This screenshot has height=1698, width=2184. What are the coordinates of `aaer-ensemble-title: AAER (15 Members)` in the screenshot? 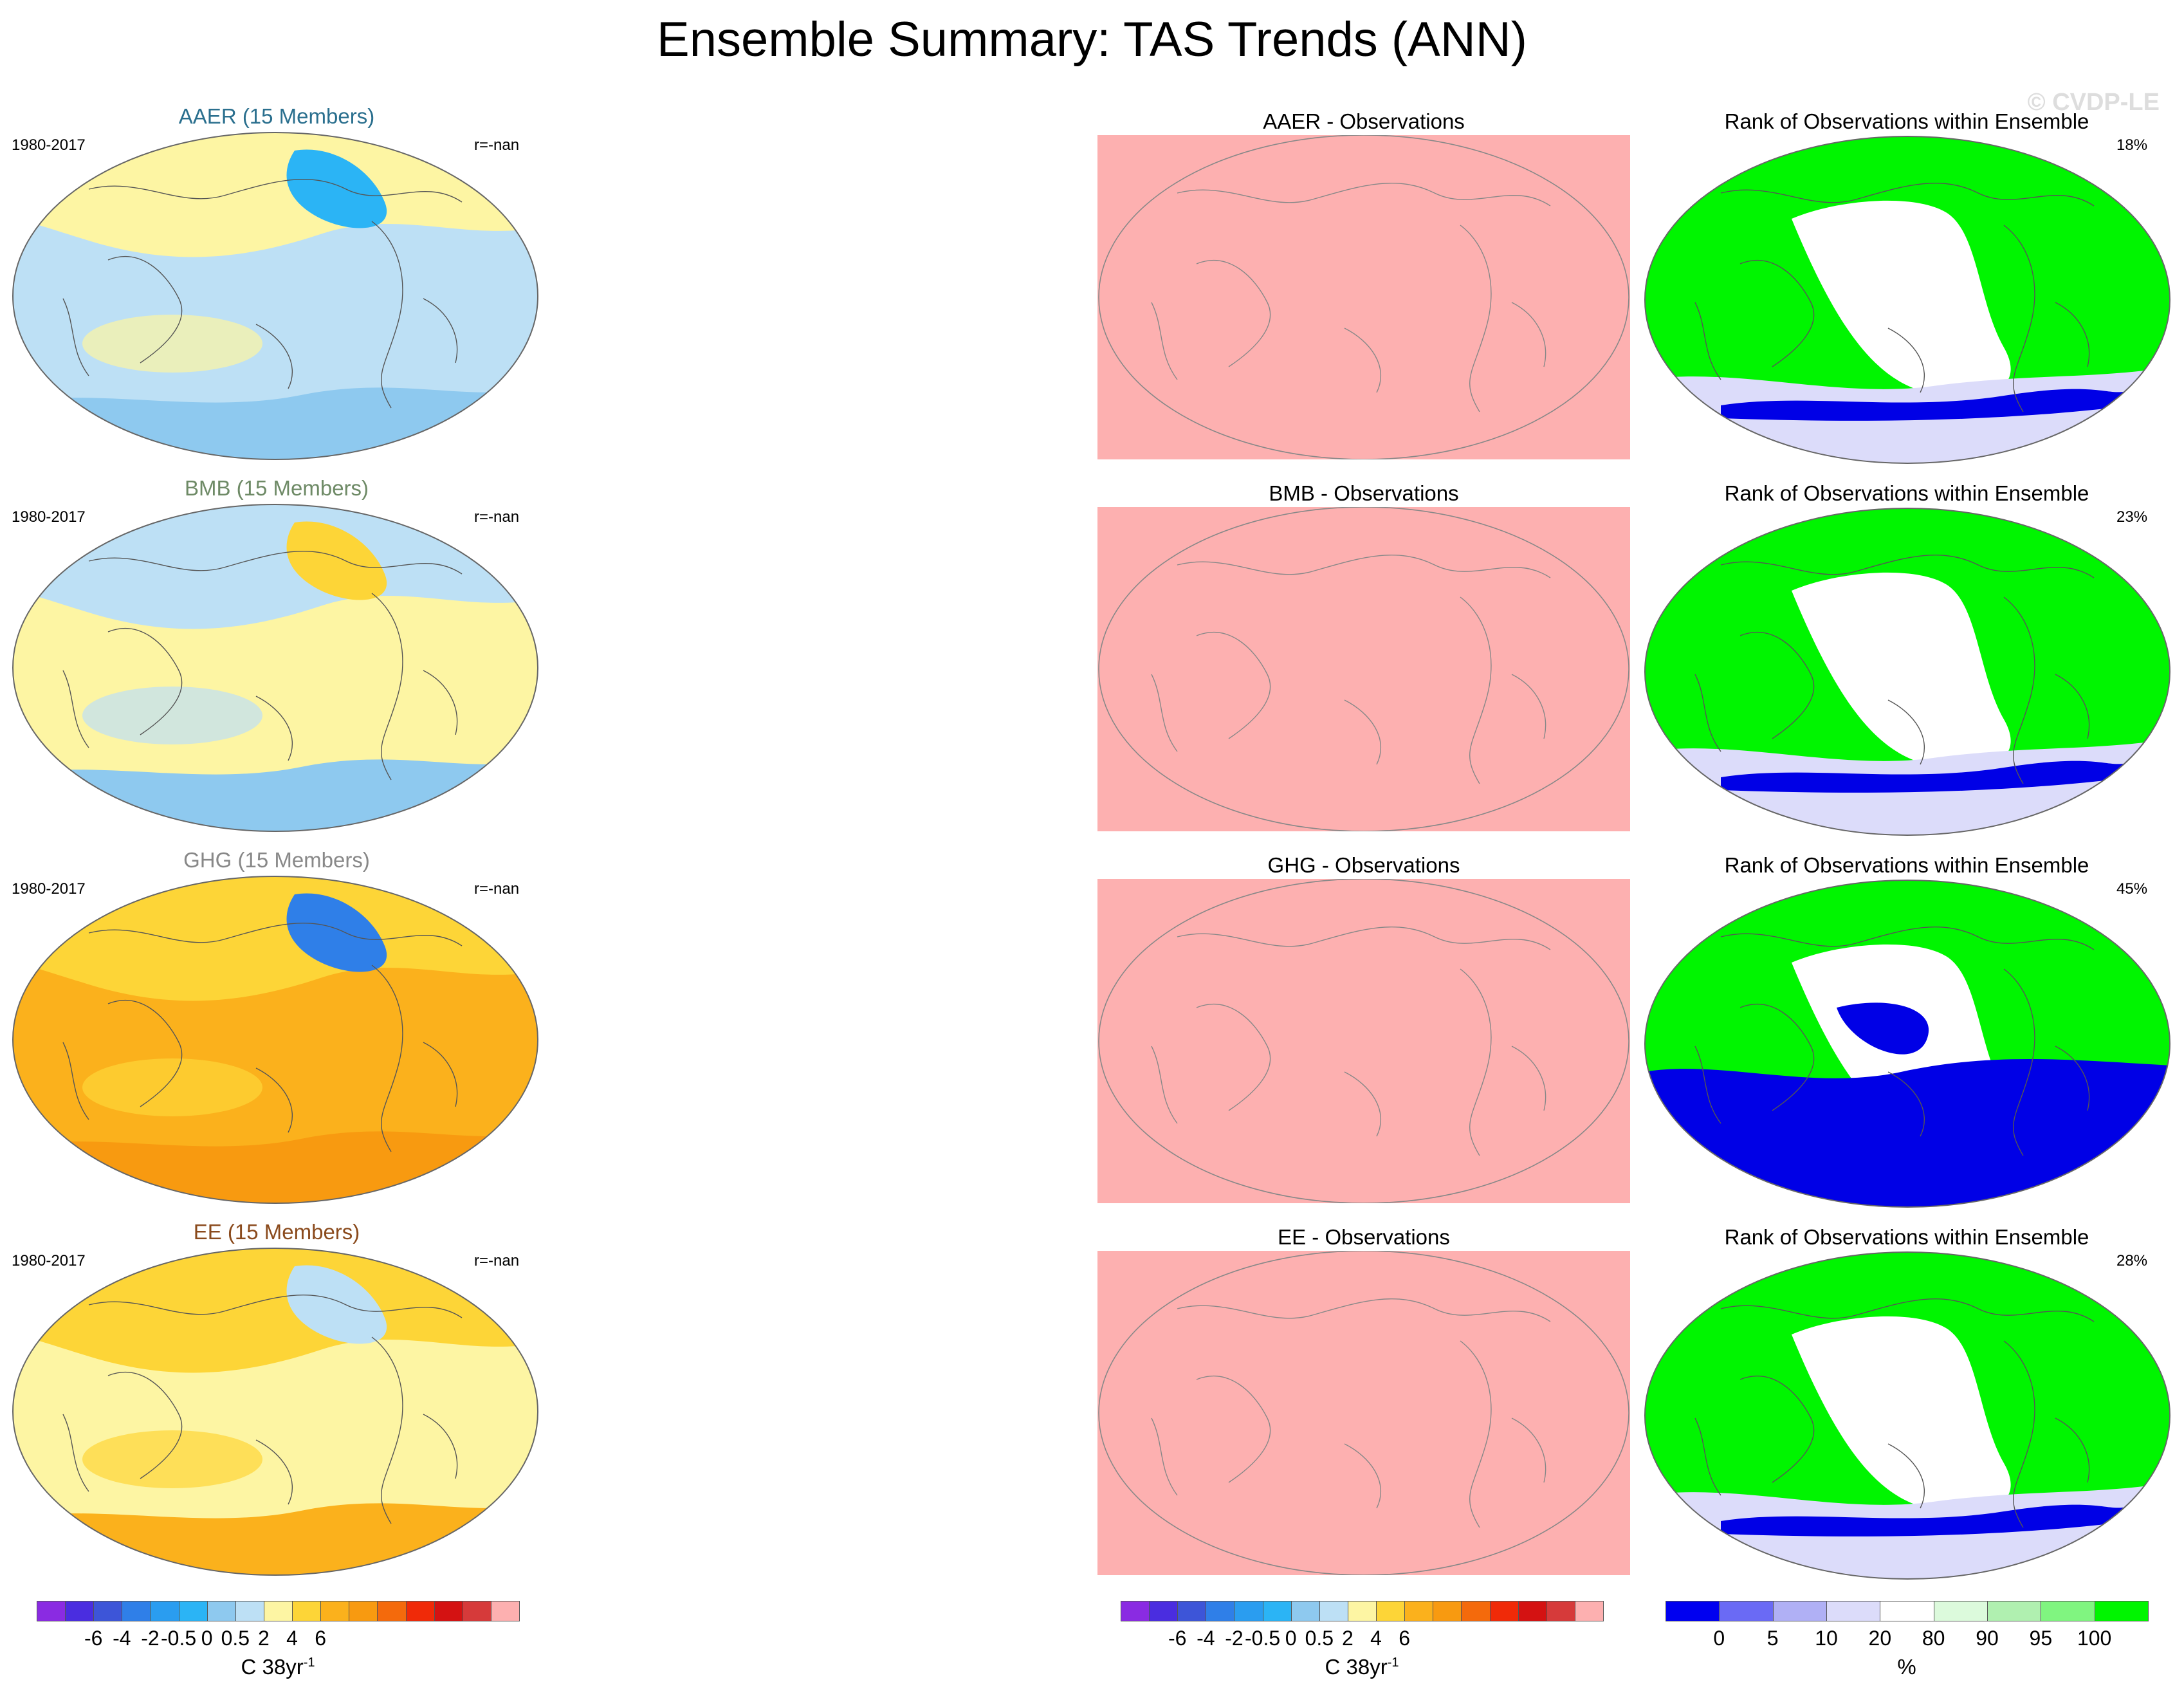 It's located at (276, 116).